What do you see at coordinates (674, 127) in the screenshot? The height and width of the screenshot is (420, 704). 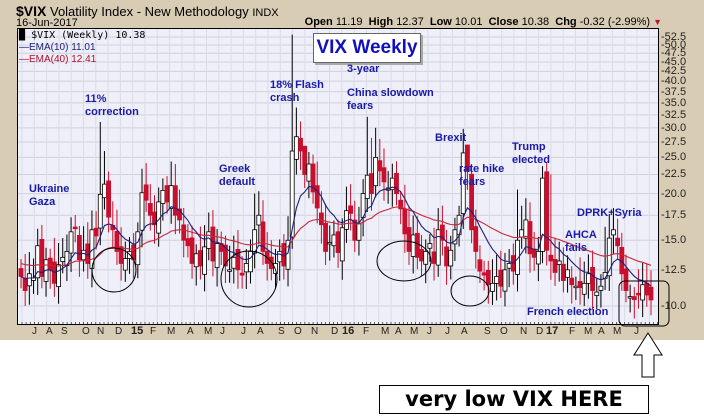 I see `y-tick-label: -30.0` at bounding box center [674, 127].